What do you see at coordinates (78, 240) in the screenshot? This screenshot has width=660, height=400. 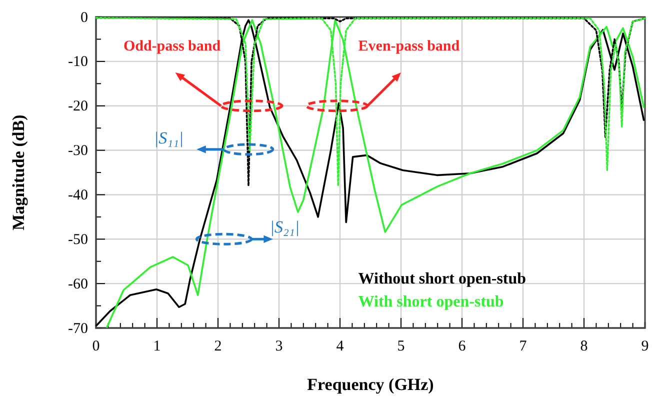 I see `y-tick-label: -50` at bounding box center [78, 240].